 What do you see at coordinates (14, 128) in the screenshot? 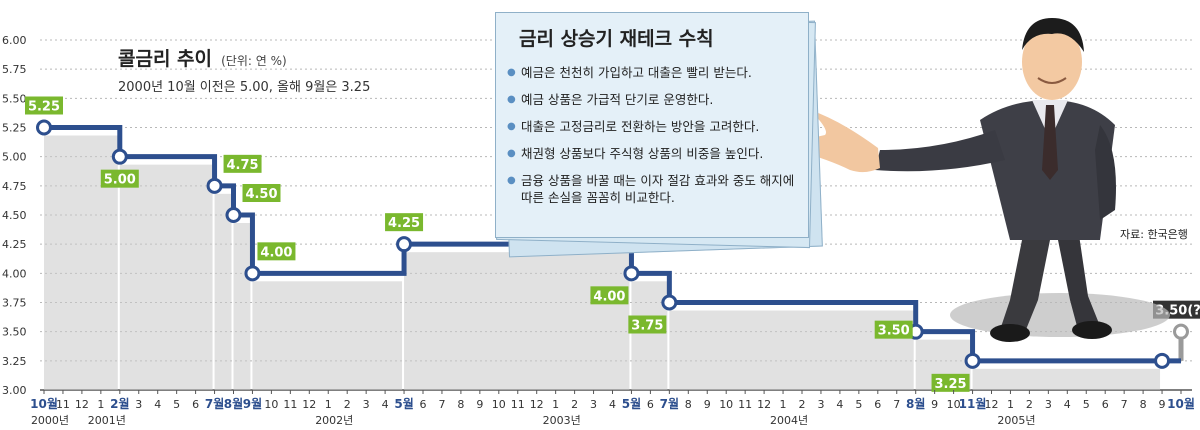
I see `y-tick-label: 5.25` at bounding box center [14, 128].